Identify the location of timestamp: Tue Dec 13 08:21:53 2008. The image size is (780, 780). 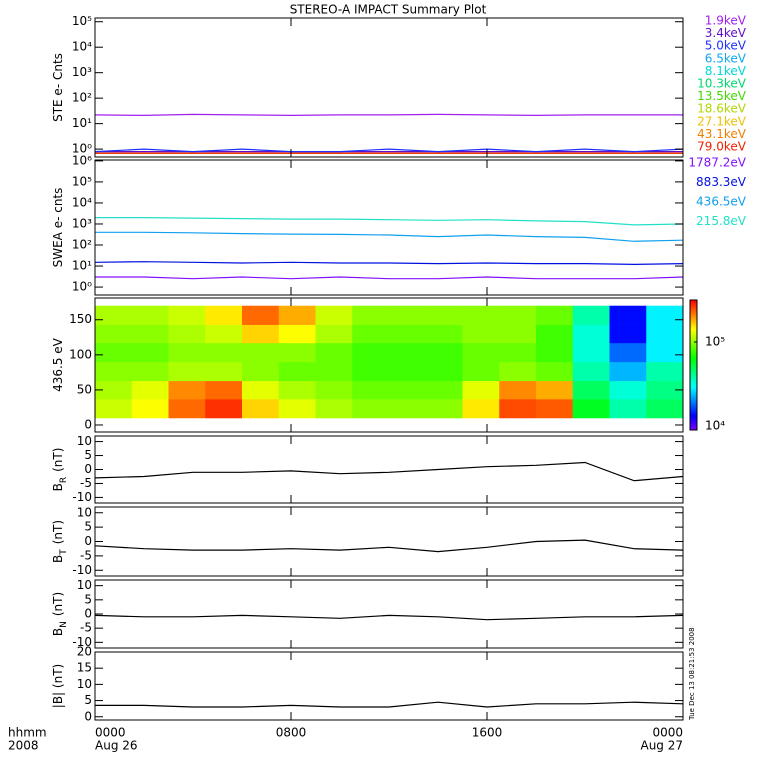
(692, 674).